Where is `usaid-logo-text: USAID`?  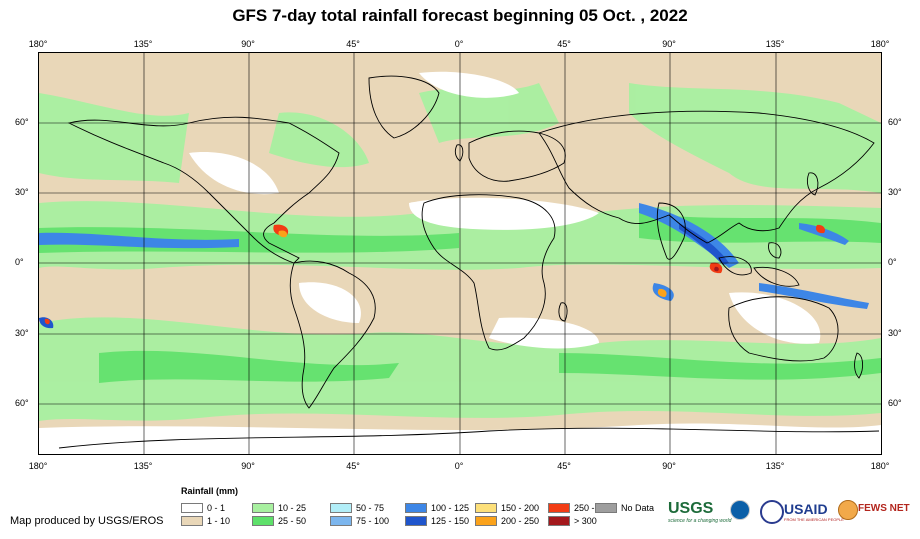
usaid-logo-text: USAID is located at coordinates (806, 509).